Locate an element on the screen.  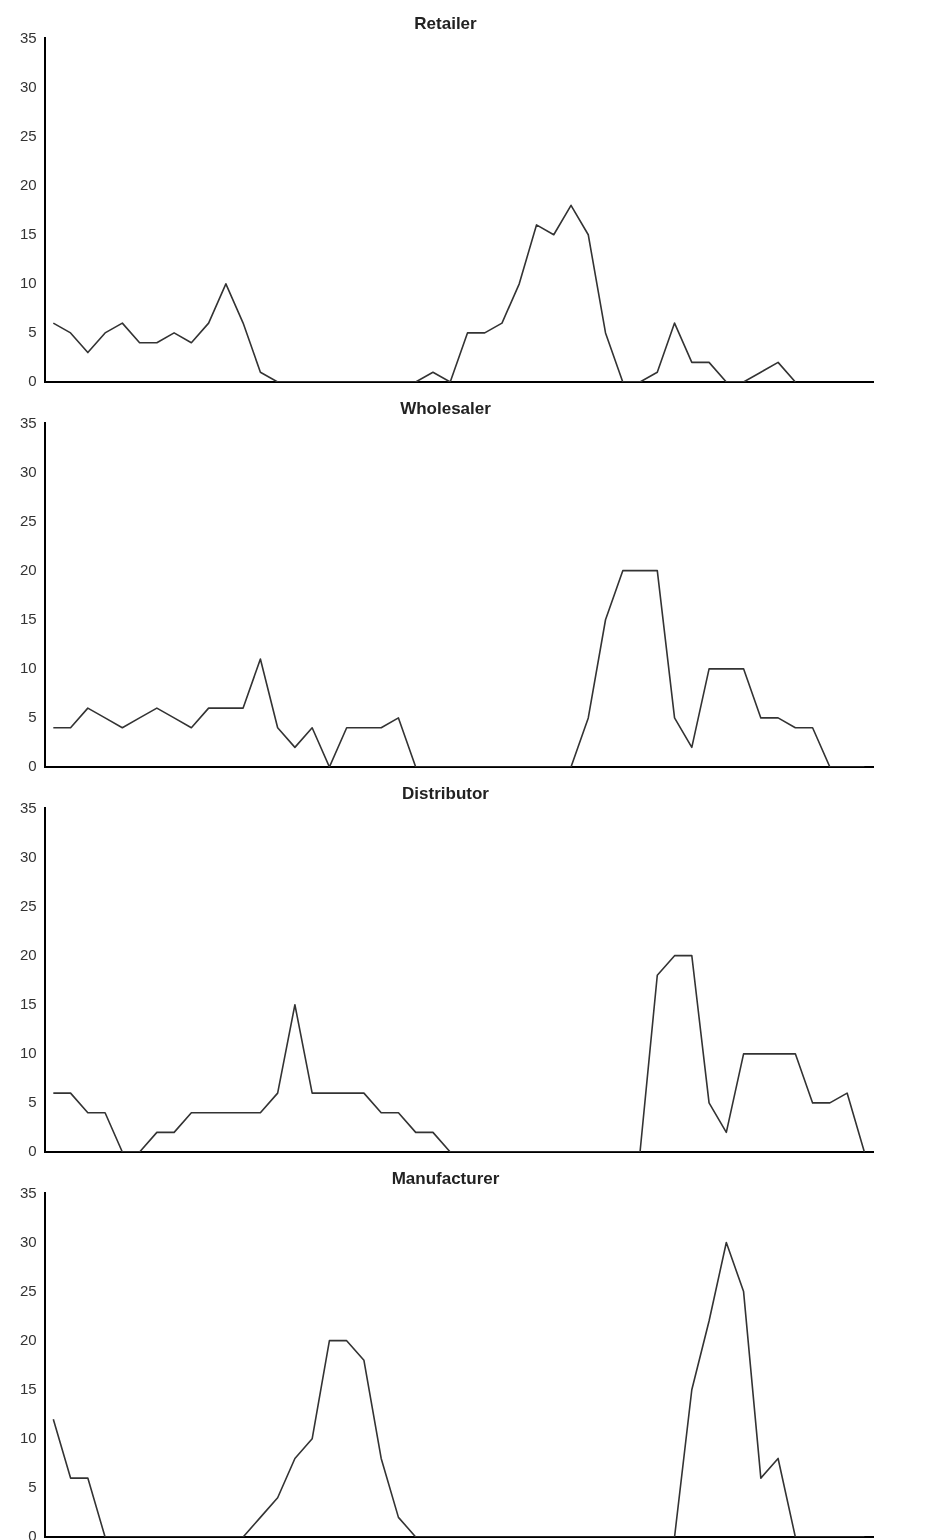
chart-title: Wholesaler is located at coordinates (446, 408).